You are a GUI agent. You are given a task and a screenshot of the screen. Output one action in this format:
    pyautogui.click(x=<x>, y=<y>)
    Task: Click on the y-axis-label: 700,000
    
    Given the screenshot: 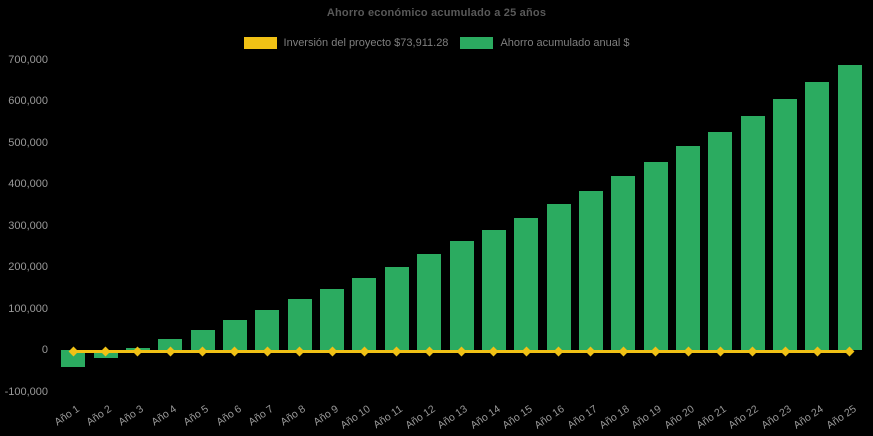 What is the action you would take?
    pyautogui.click(x=28, y=60)
    